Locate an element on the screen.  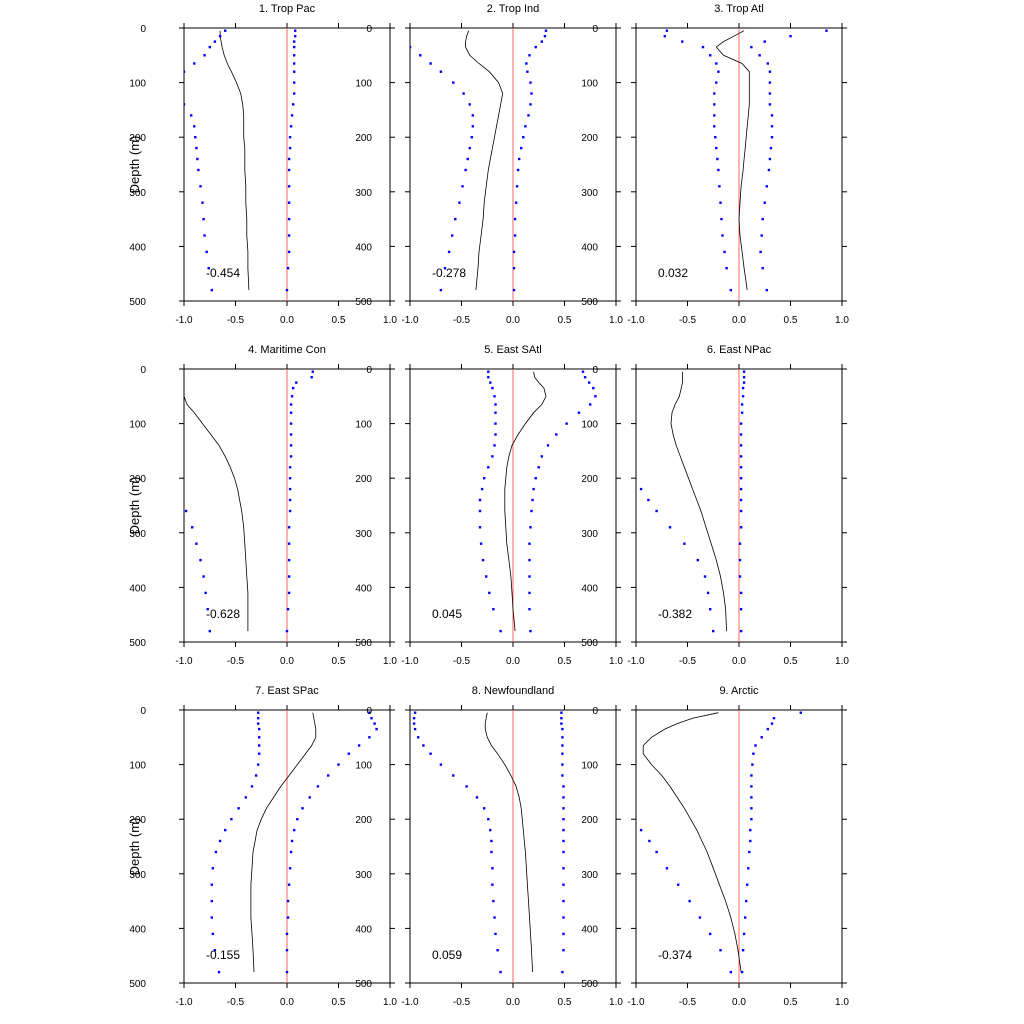
series-group is located at coordinates (294, 842).